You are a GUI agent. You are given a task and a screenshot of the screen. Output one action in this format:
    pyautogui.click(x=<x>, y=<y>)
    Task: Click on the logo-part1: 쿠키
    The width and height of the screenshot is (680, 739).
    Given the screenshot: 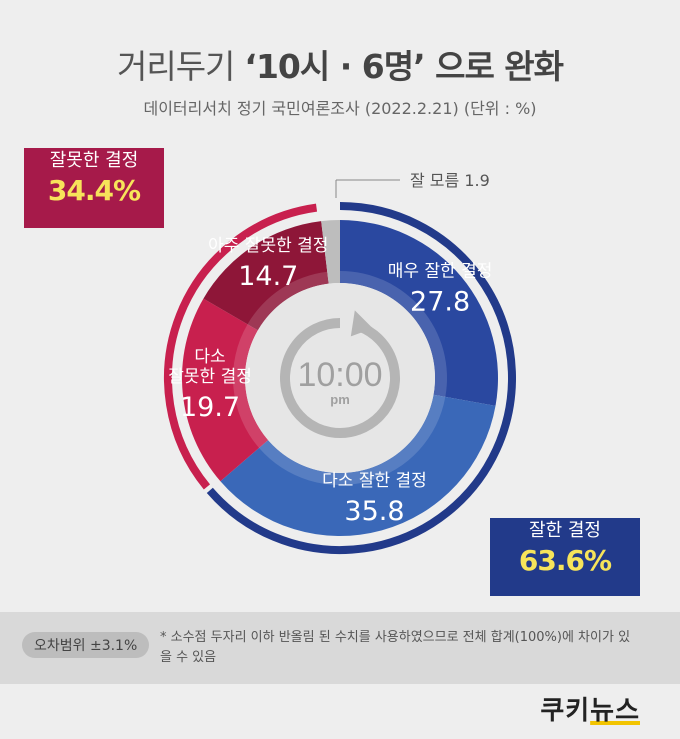 What is the action you would take?
    pyautogui.click(x=565, y=711)
    